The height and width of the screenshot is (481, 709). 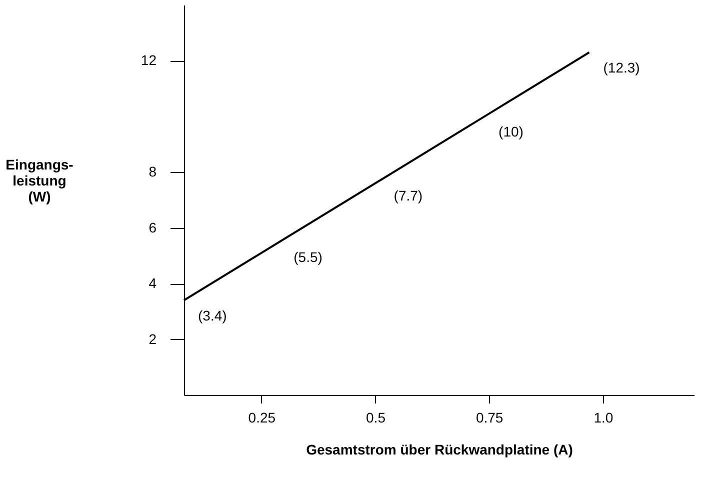 I want to click on text: (12.3), so click(x=621, y=67).